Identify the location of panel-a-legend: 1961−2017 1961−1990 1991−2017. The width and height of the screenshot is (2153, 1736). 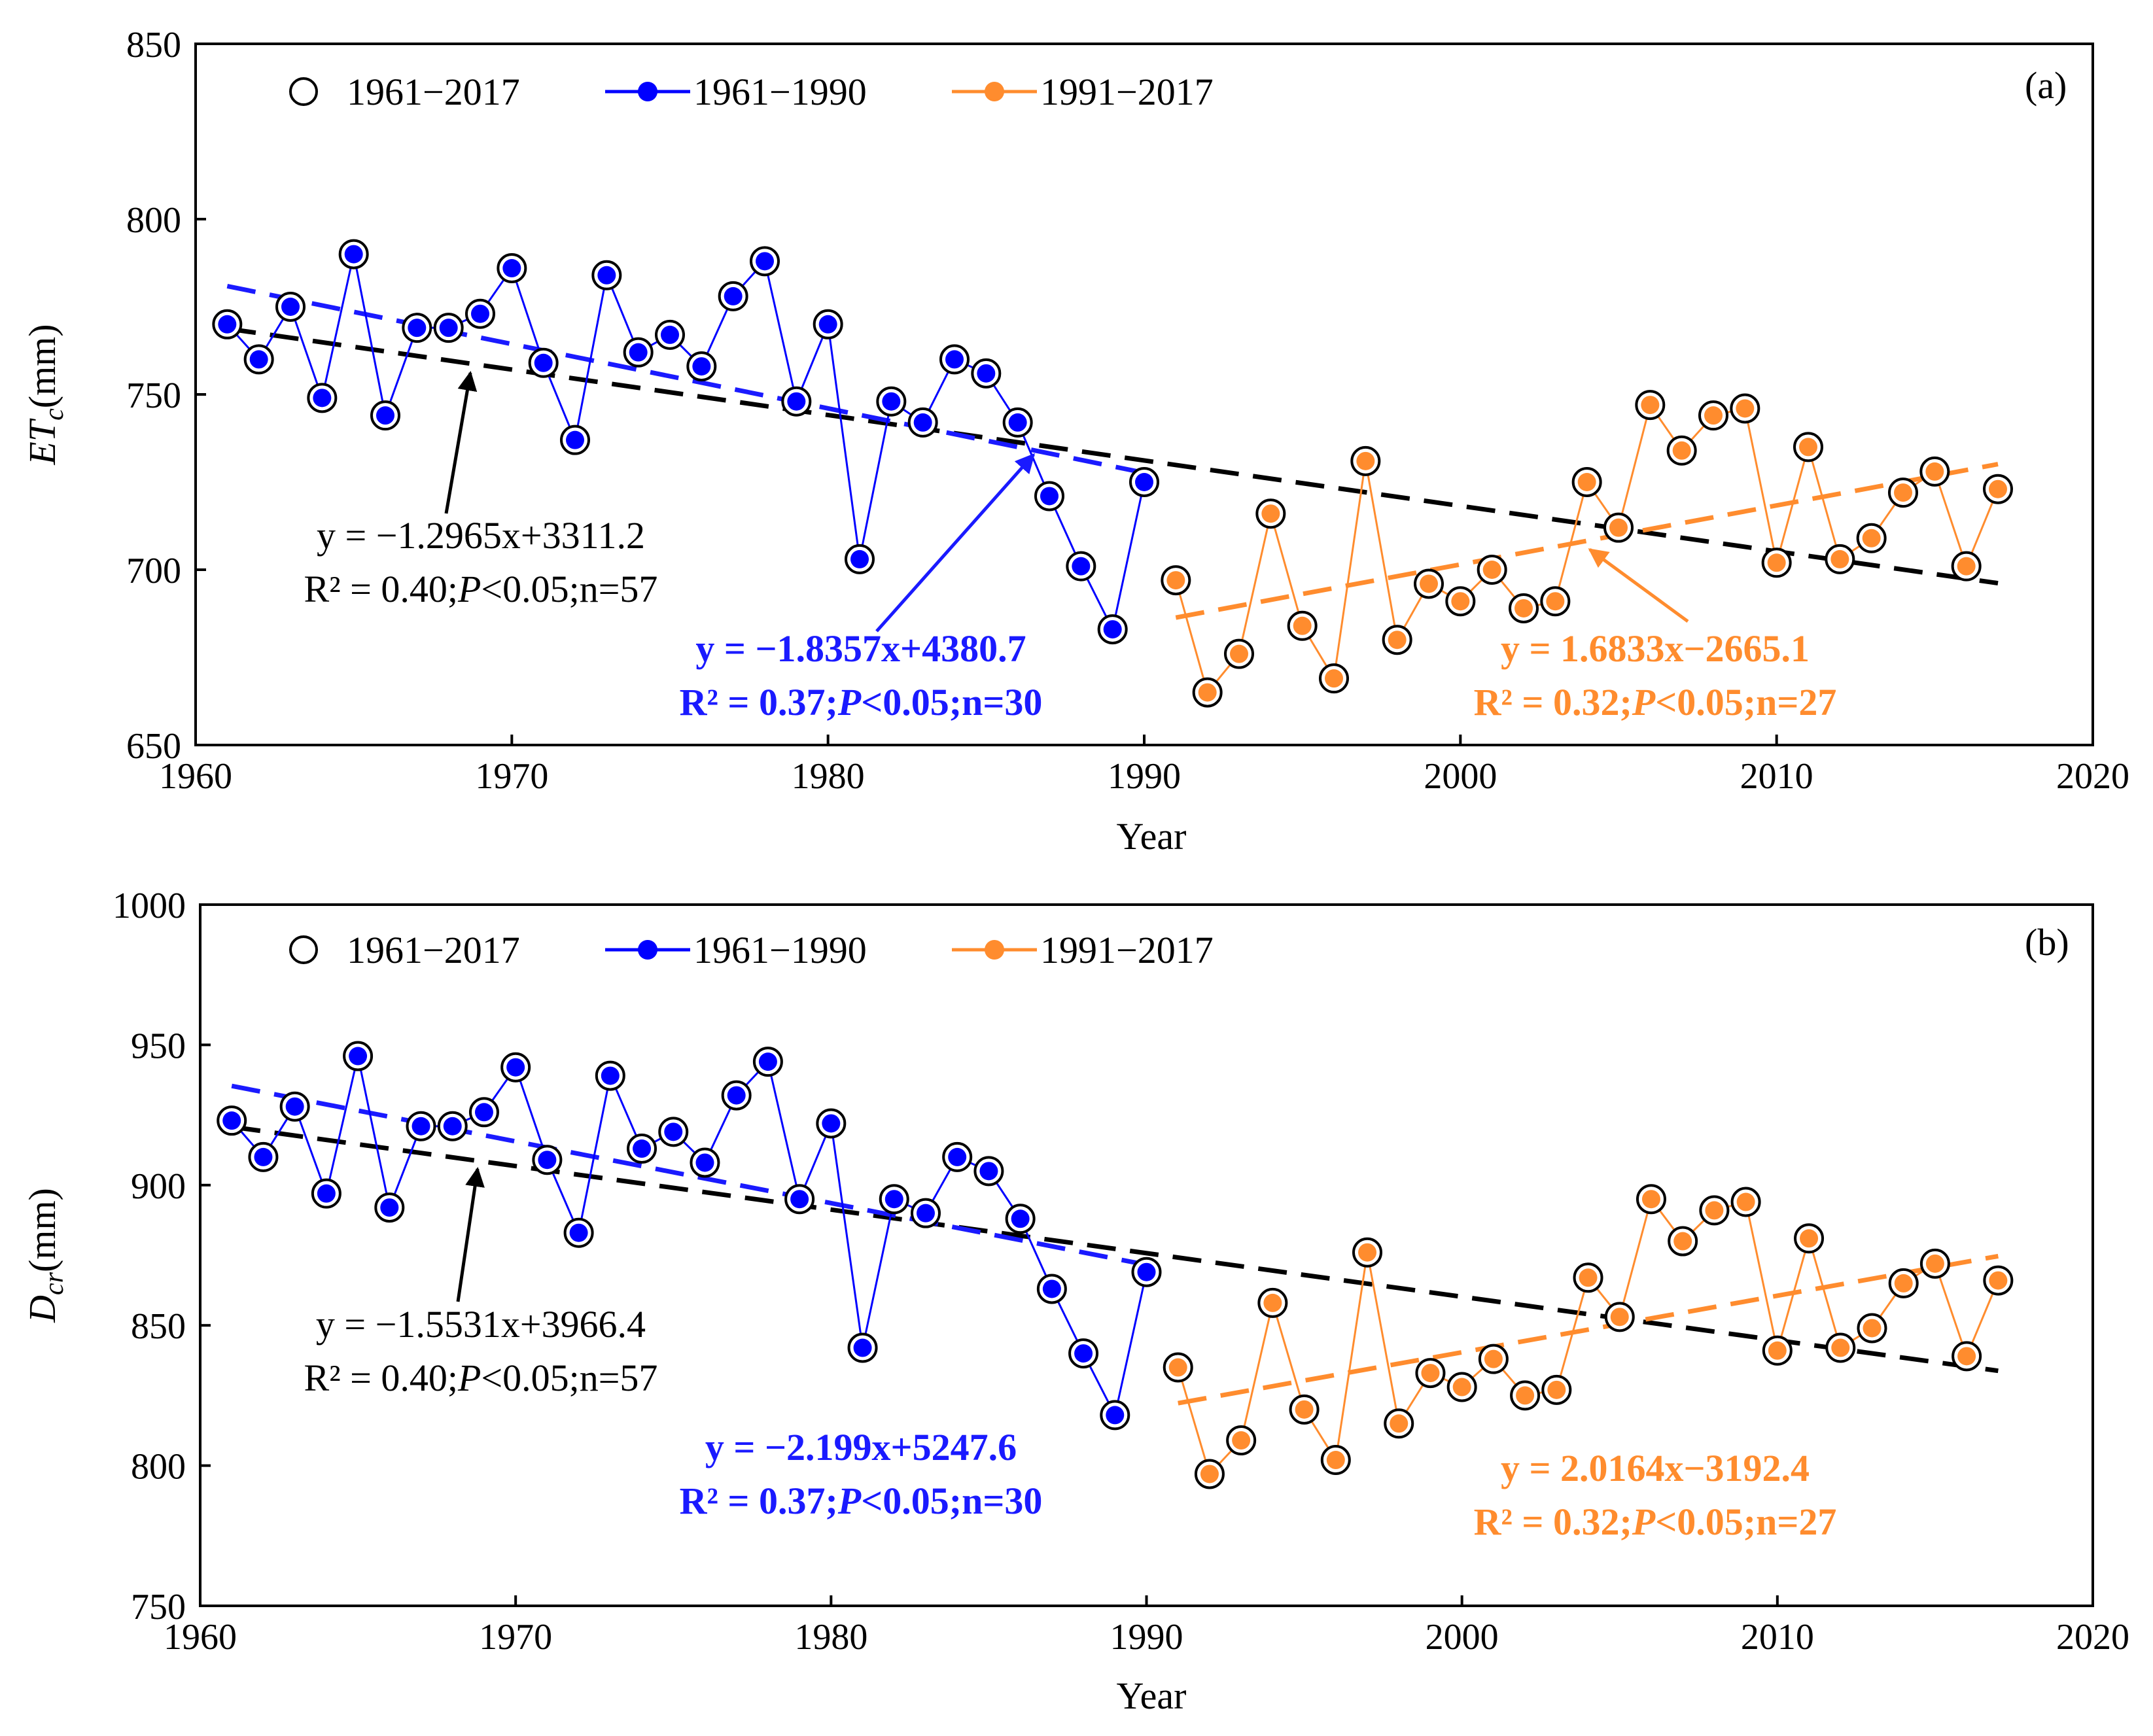
(752, 92).